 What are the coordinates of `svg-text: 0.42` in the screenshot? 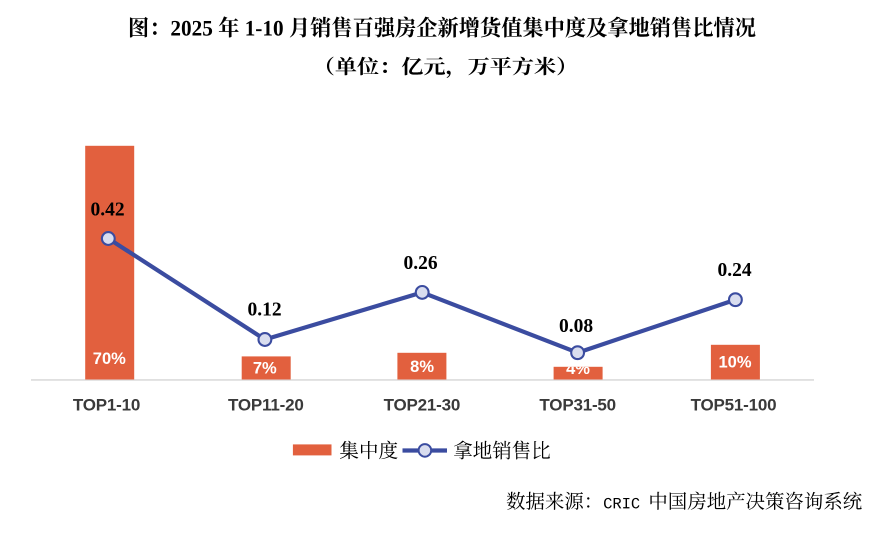 It's located at (107, 210).